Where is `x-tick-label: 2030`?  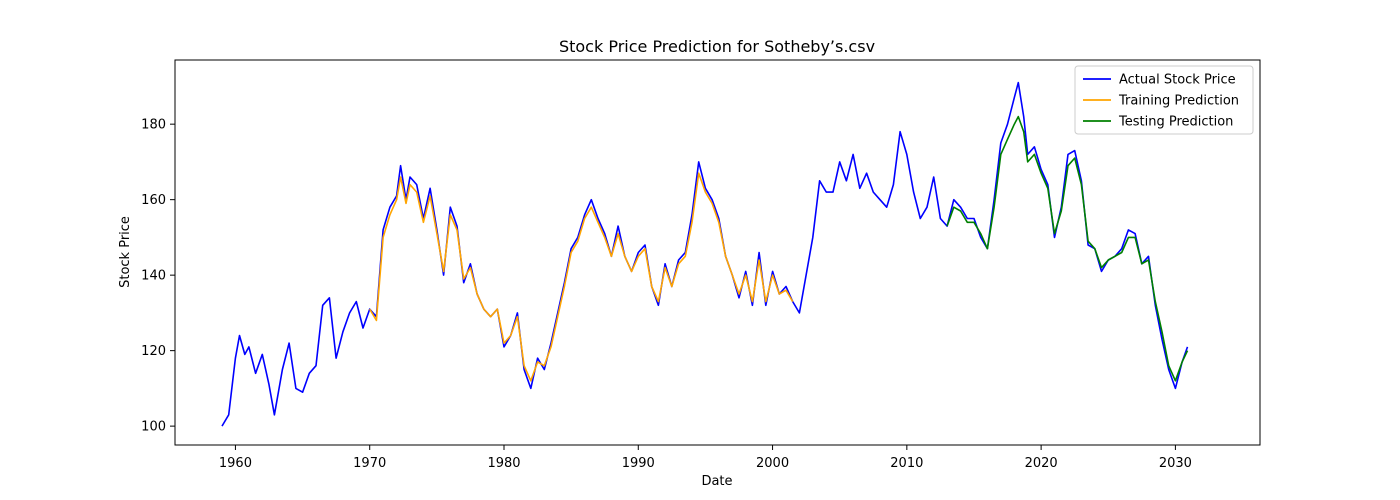 x-tick-label: 2030 is located at coordinates (1175, 463).